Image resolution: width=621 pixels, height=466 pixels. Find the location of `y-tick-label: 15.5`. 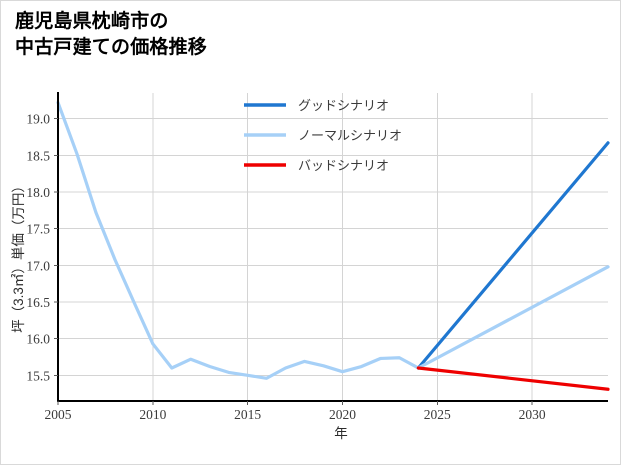

y-tick-label: 15.5 is located at coordinates (38, 375).